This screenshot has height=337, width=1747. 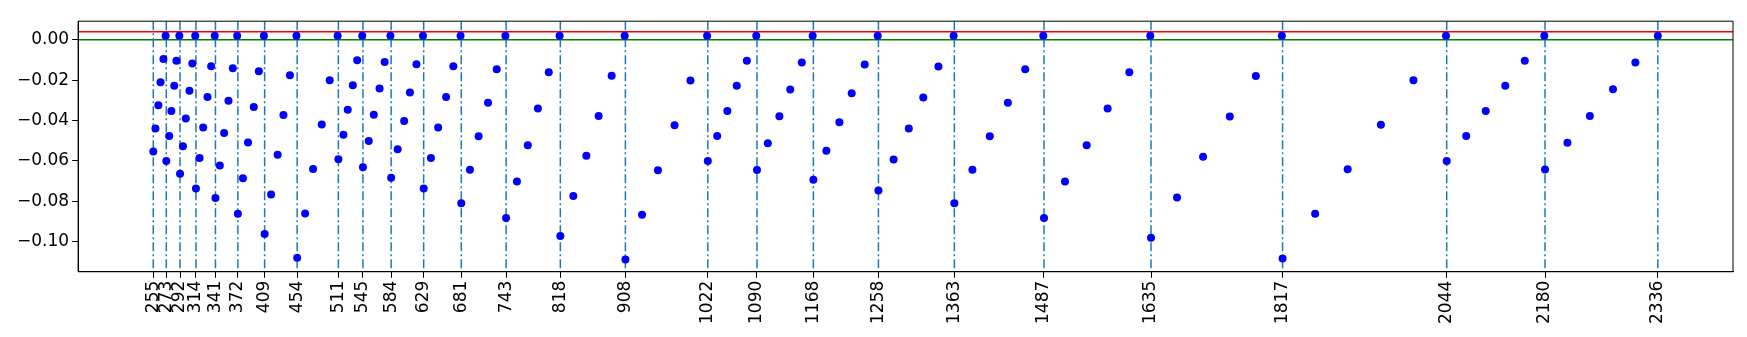 What do you see at coordinates (1445, 302) in the screenshot?
I see `x-tick-label: 2044` at bounding box center [1445, 302].